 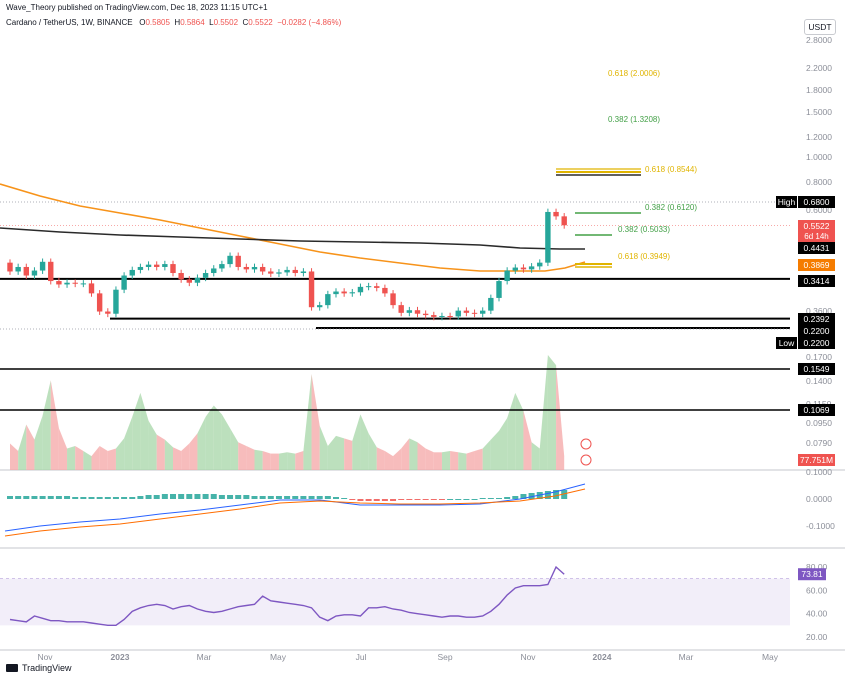 What do you see at coordinates (819, 137) in the screenshot?
I see `price-axis-tick: 1.2000` at bounding box center [819, 137].